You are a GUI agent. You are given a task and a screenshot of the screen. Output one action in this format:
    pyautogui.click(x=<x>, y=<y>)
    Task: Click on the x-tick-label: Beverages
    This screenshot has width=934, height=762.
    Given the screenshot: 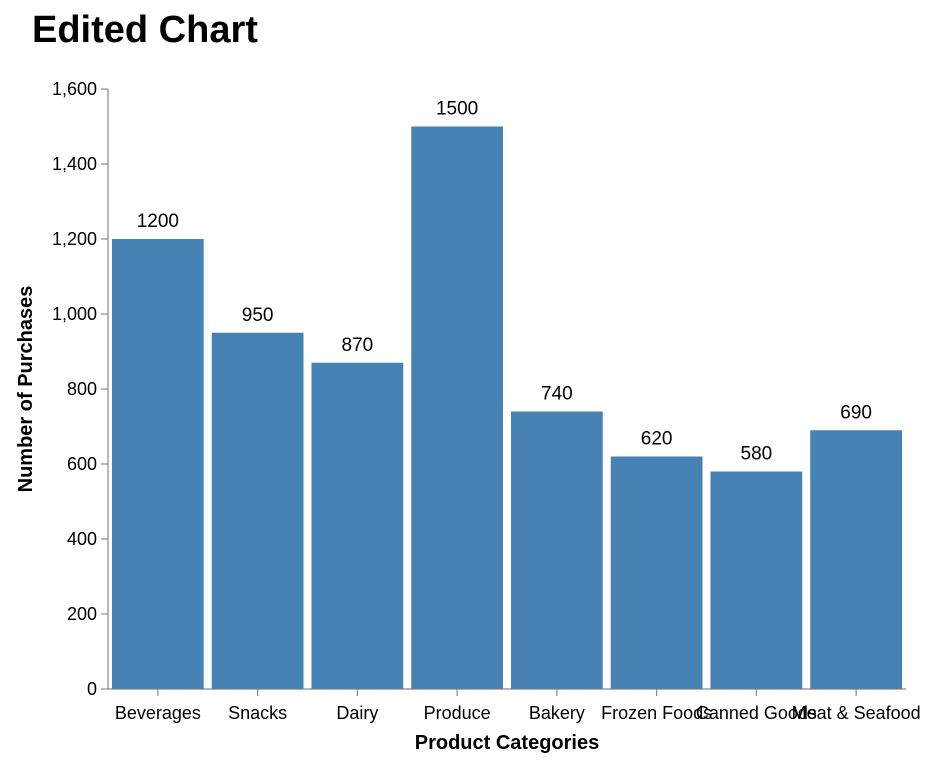 What is the action you would take?
    pyautogui.click(x=158, y=713)
    